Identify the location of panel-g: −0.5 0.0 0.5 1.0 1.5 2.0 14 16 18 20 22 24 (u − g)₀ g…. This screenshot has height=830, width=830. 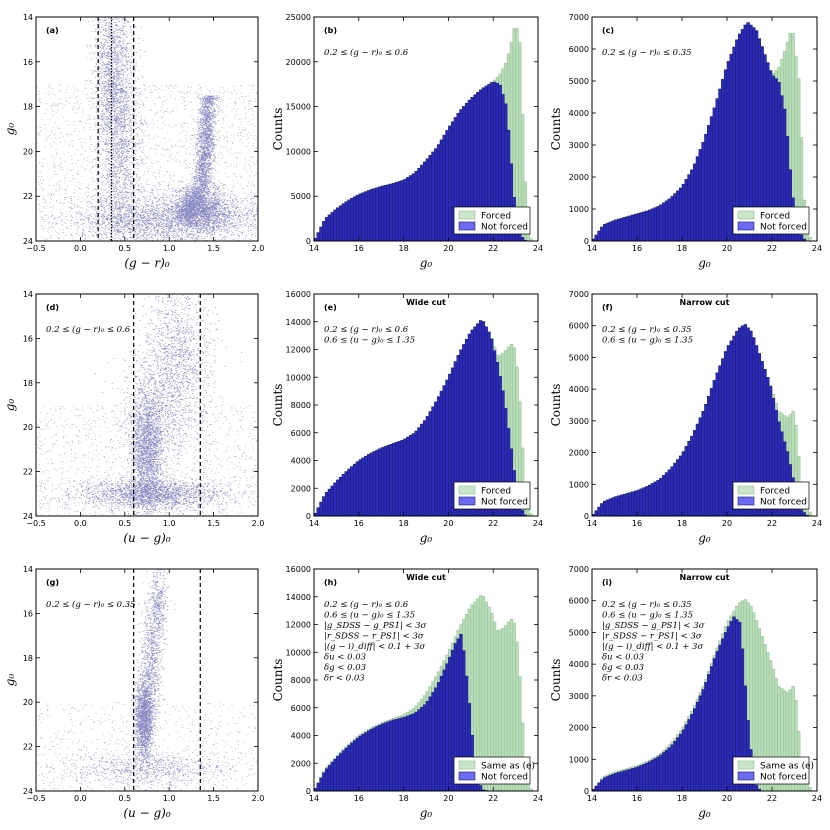
(134, 692).